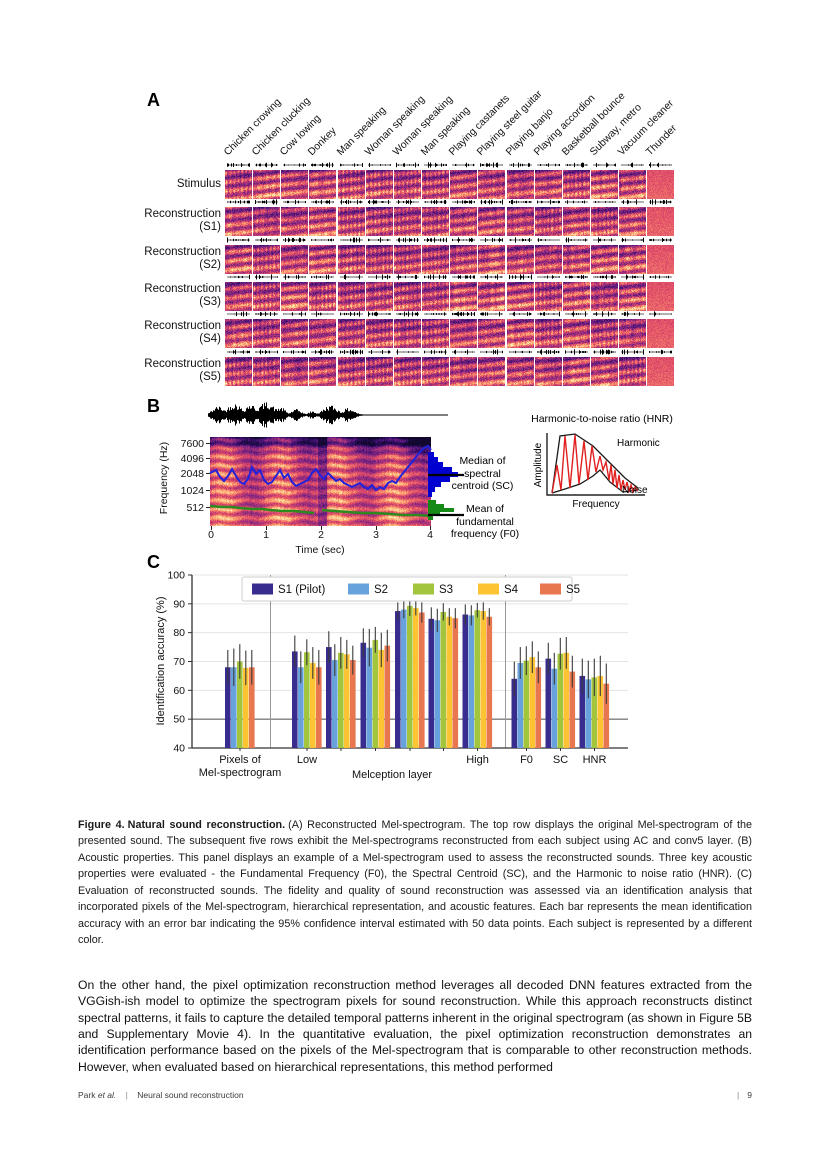 The height and width of the screenshot is (1169, 827). Describe the element at coordinates (477, 760) in the screenshot. I see `category-label-g6-l0: High` at that location.